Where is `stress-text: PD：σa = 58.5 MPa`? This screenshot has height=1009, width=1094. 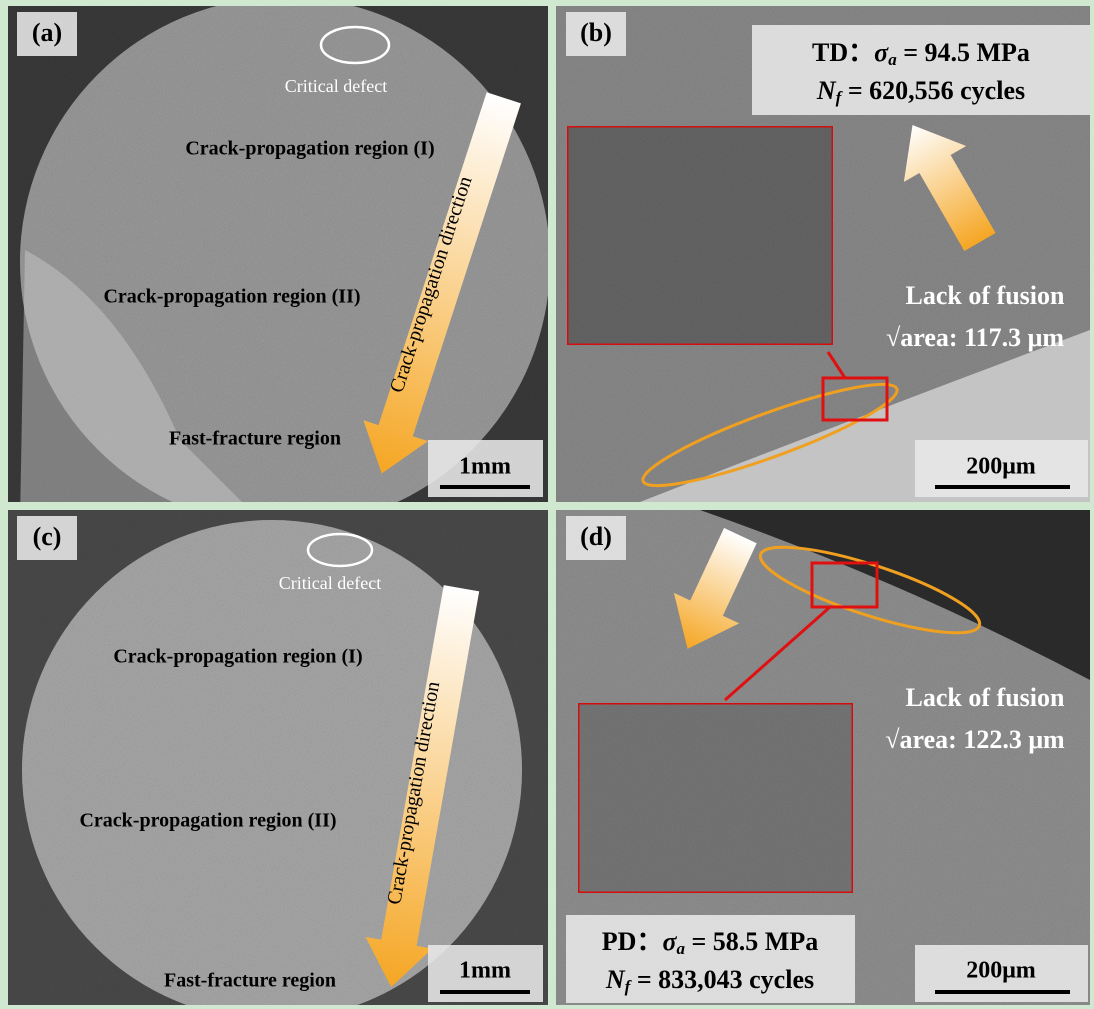 stress-text: PD：σa = 58.5 MPa is located at coordinates (710, 942).